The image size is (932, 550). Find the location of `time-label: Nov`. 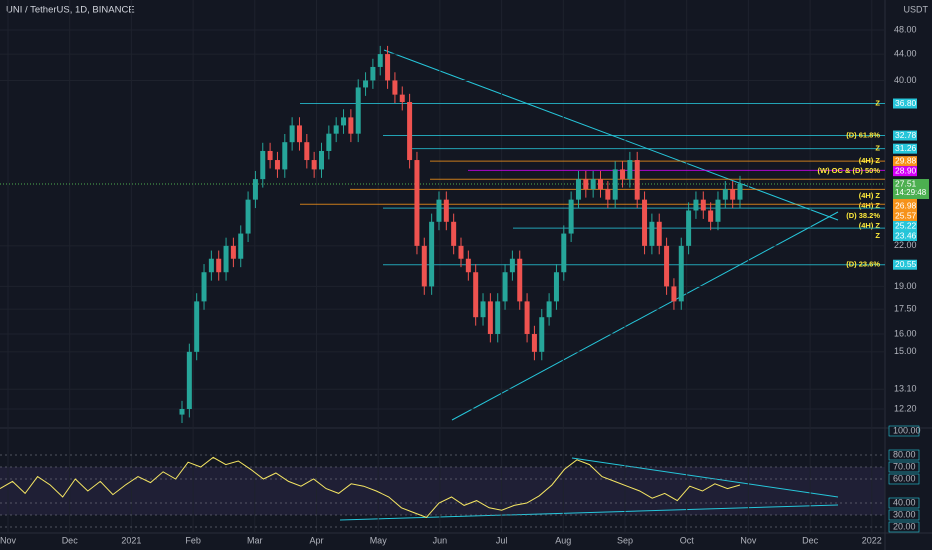

time-label: Nov is located at coordinates (8, 540).